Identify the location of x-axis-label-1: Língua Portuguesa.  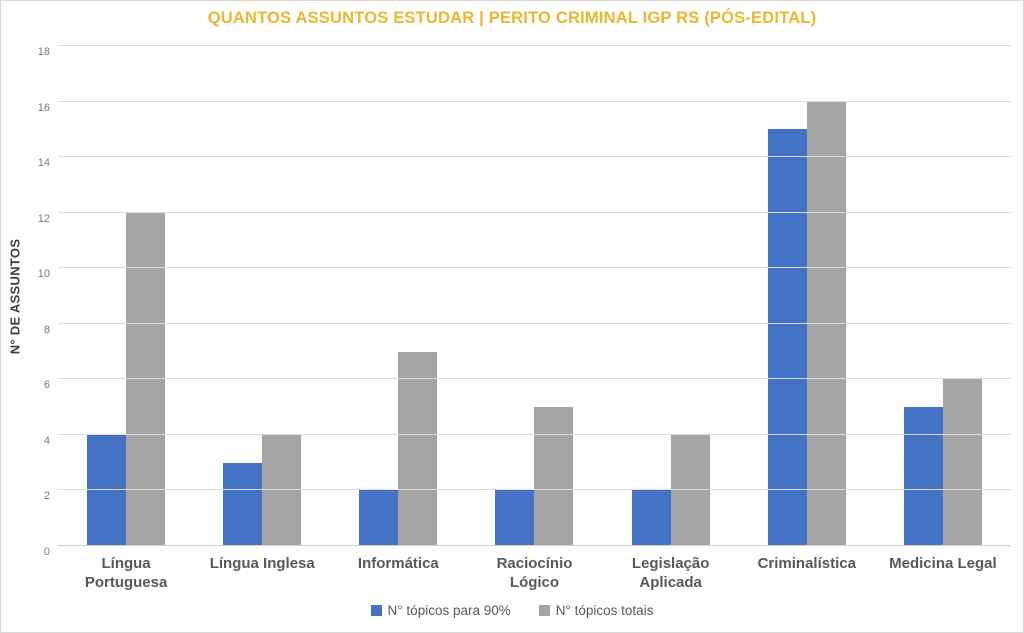
(126, 573).